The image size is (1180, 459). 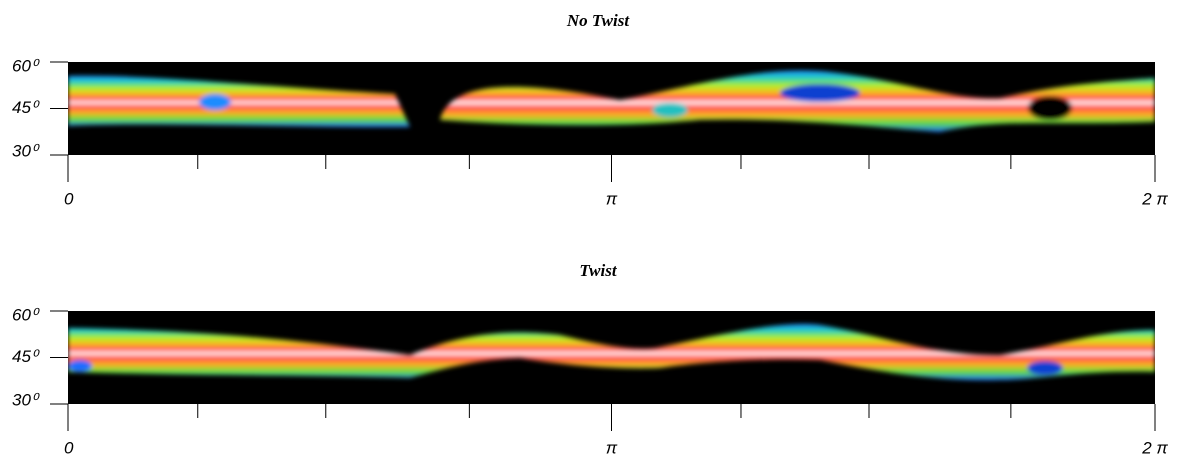 I want to click on chart-title: No Twist, so click(x=598, y=20).